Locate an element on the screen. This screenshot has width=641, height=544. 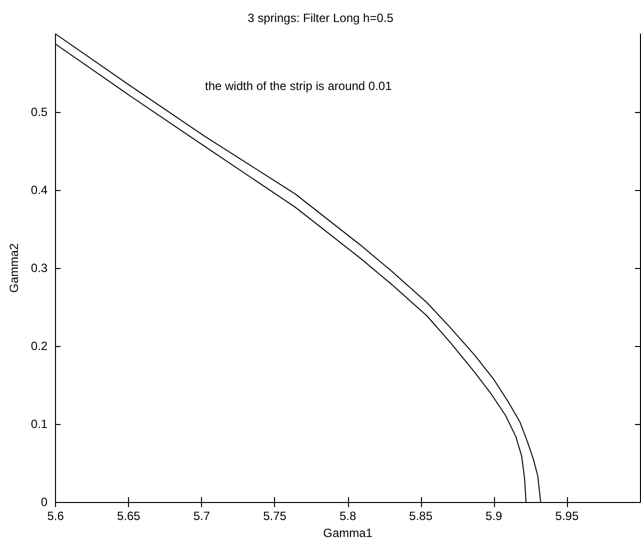
annotation: the width of the strip is around 0.01 is located at coordinates (298, 86).